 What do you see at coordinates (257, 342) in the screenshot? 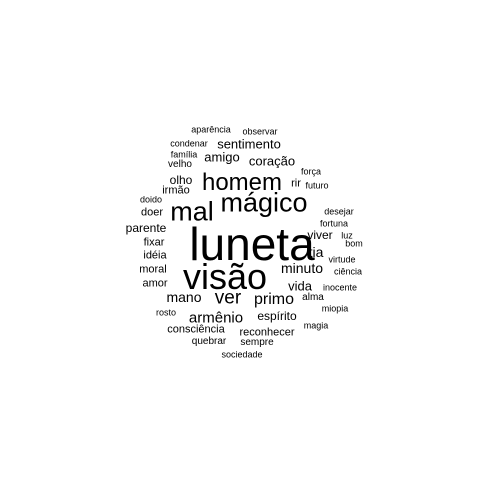
I see `word-sempre: sempre` at bounding box center [257, 342].